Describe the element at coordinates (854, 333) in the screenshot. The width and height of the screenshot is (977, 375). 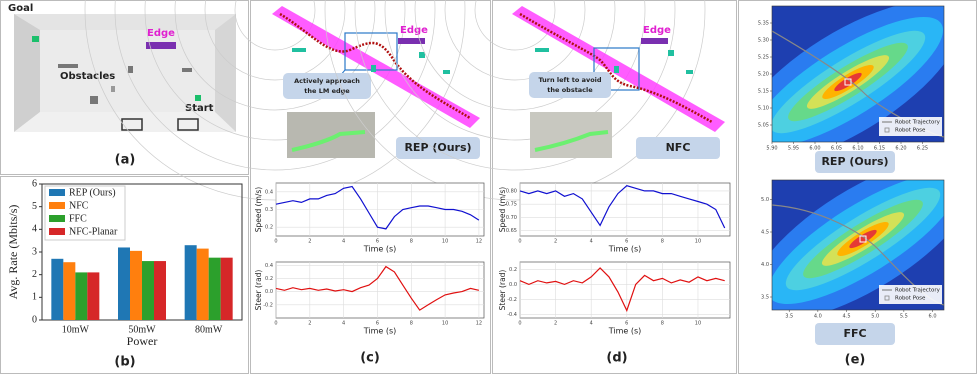
I see `method-label: FFC` at that location.